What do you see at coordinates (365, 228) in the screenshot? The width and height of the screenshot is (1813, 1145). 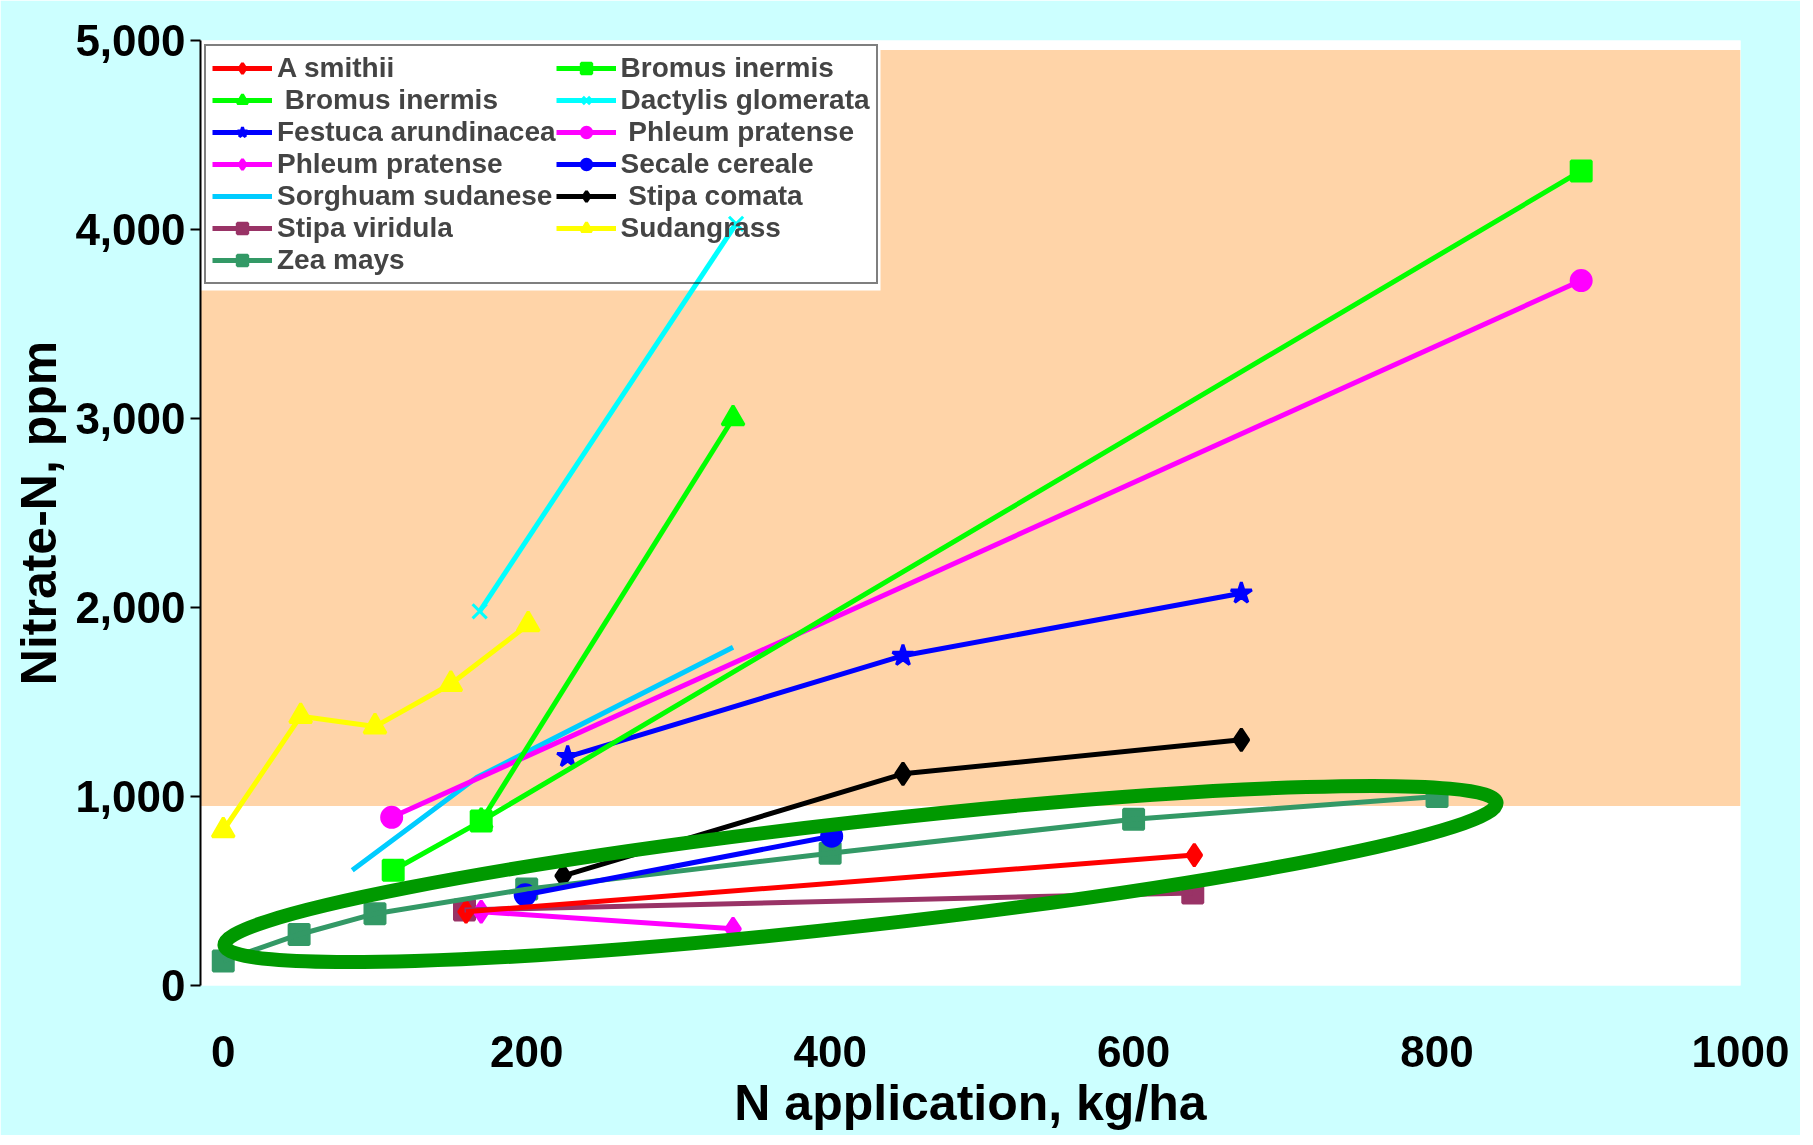 I see `legend-label: Stipa viridula` at bounding box center [365, 228].